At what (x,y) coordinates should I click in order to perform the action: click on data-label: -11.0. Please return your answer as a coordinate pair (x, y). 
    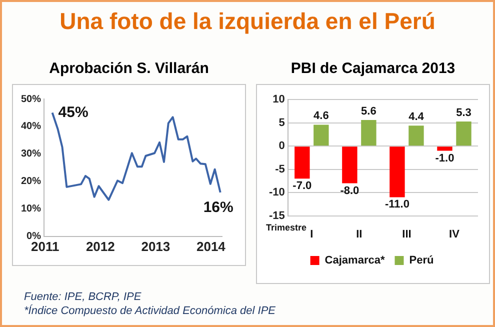
    Looking at the image, I should click on (397, 204).